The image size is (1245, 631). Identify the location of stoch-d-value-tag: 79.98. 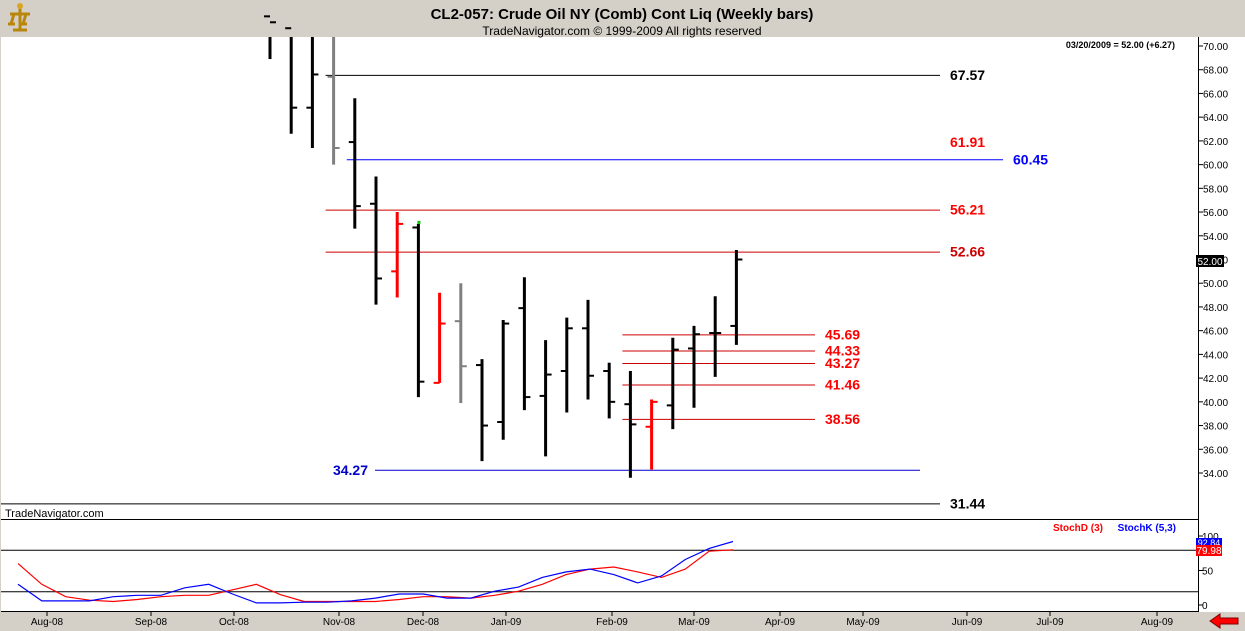
(1209, 551).